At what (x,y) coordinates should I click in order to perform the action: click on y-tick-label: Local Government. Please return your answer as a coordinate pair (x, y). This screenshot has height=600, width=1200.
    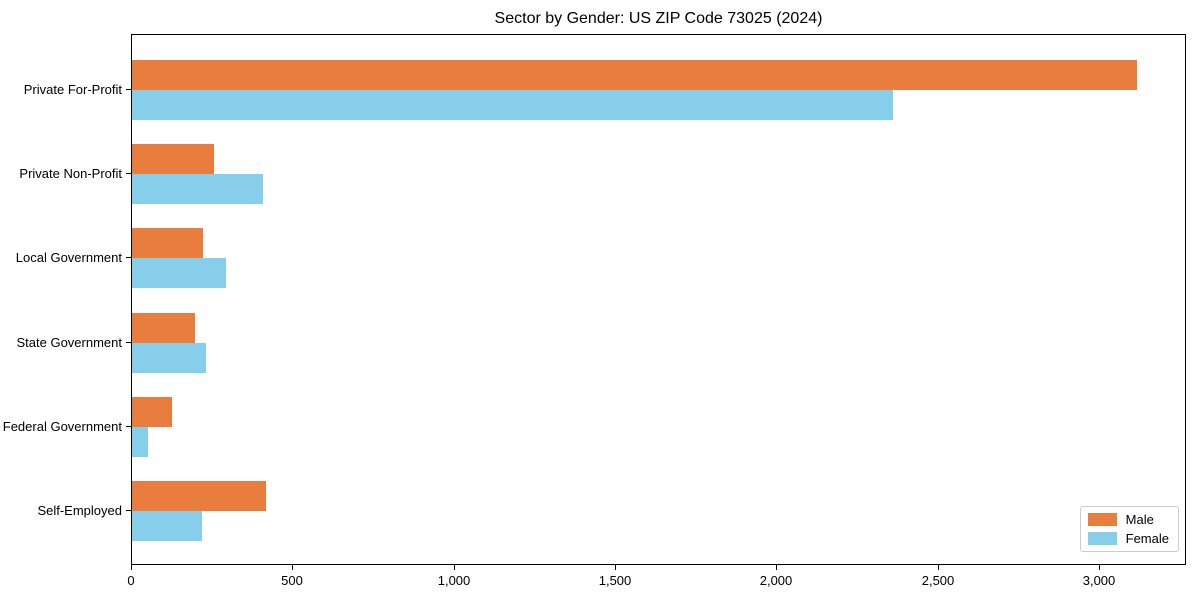
    Looking at the image, I should click on (68, 257).